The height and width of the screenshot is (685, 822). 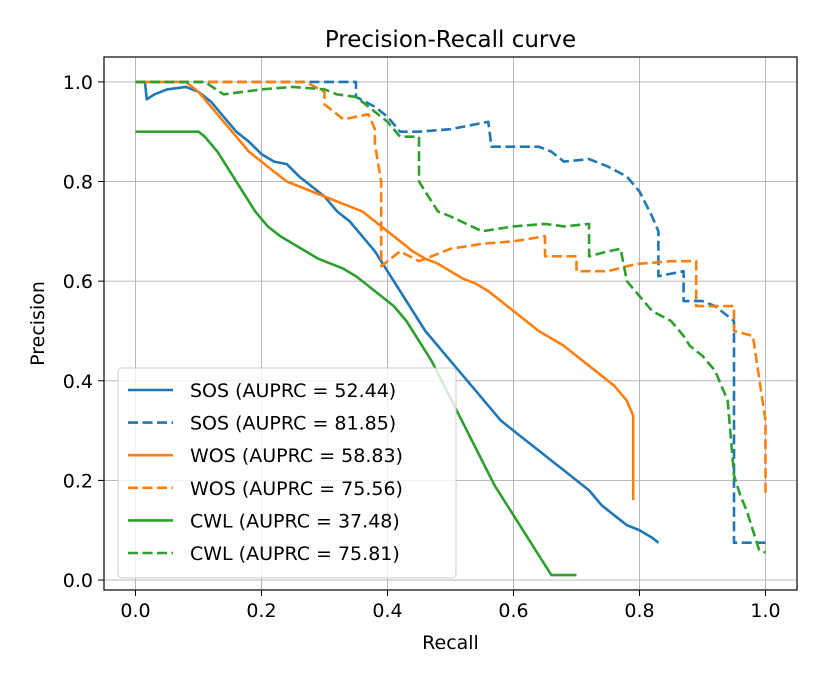 I want to click on y-axis-label: Precision, so click(x=38, y=323).